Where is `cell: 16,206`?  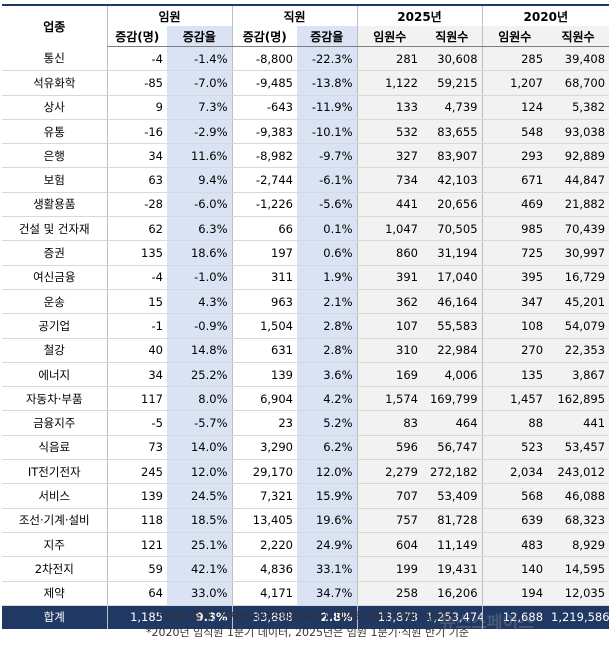 cell: 16,206 is located at coordinates (452, 593).